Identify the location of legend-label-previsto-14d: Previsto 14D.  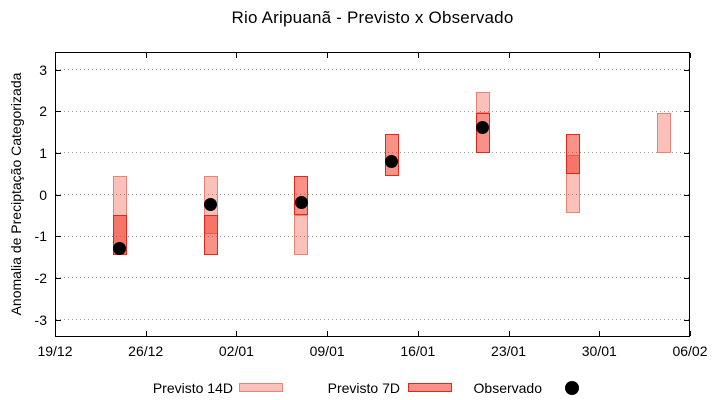
(192, 388).